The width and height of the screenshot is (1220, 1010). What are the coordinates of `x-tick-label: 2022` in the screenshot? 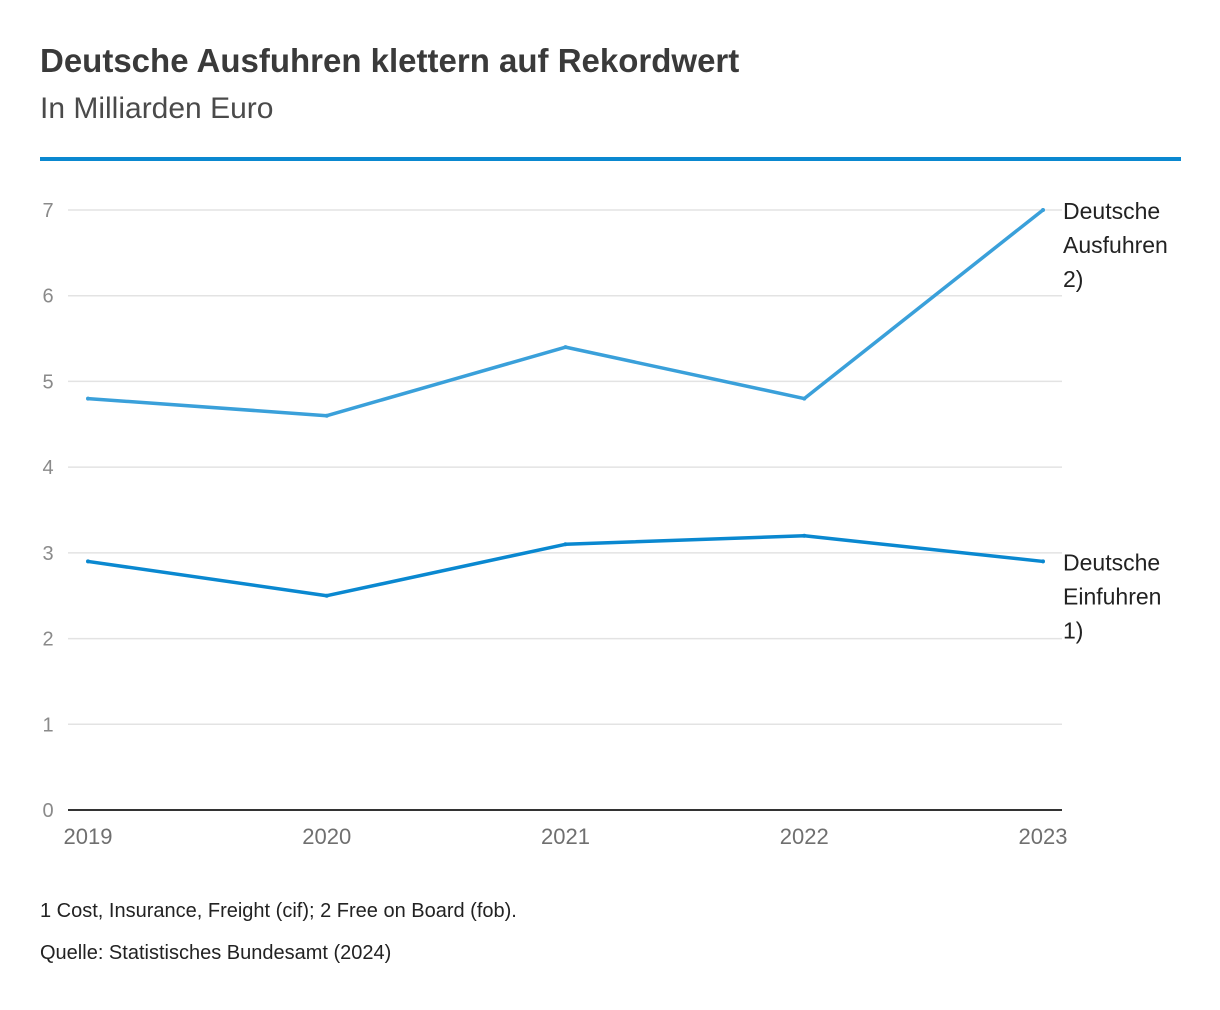 It's located at (804, 836).